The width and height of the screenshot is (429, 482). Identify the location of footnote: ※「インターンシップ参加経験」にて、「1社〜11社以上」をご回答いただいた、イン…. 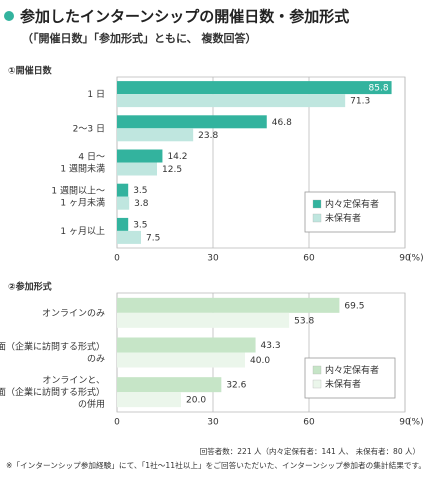
(216, 465).